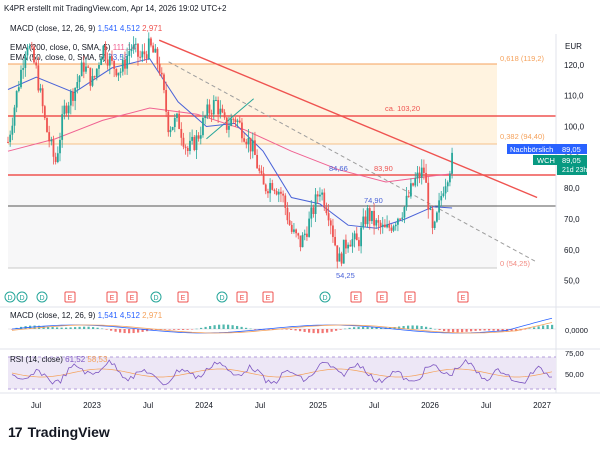 This screenshot has height=449, width=600. I want to click on ema200-legend: EMA (200, close, 0, SMA, 5) 111,14, so click(73, 47).